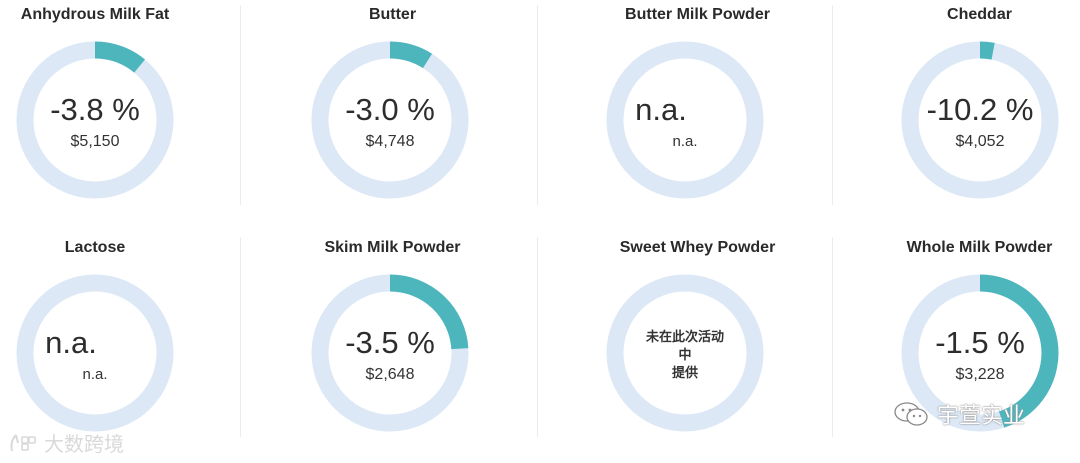  What do you see at coordinates (392, 14) in the screenshot?
I see `card-title: Butter` at bounding box center [392, 14].